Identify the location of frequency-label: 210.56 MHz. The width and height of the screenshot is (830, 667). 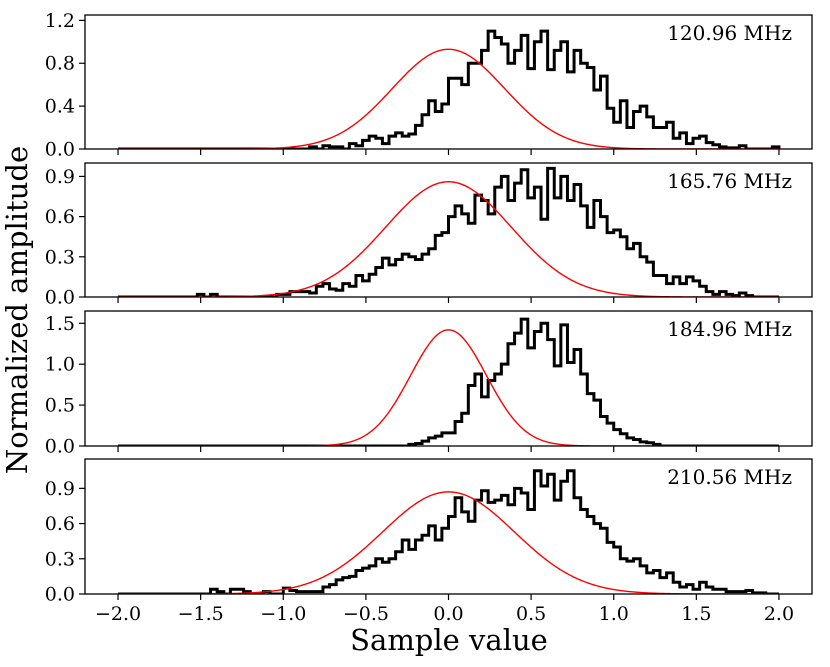
(729, 477).